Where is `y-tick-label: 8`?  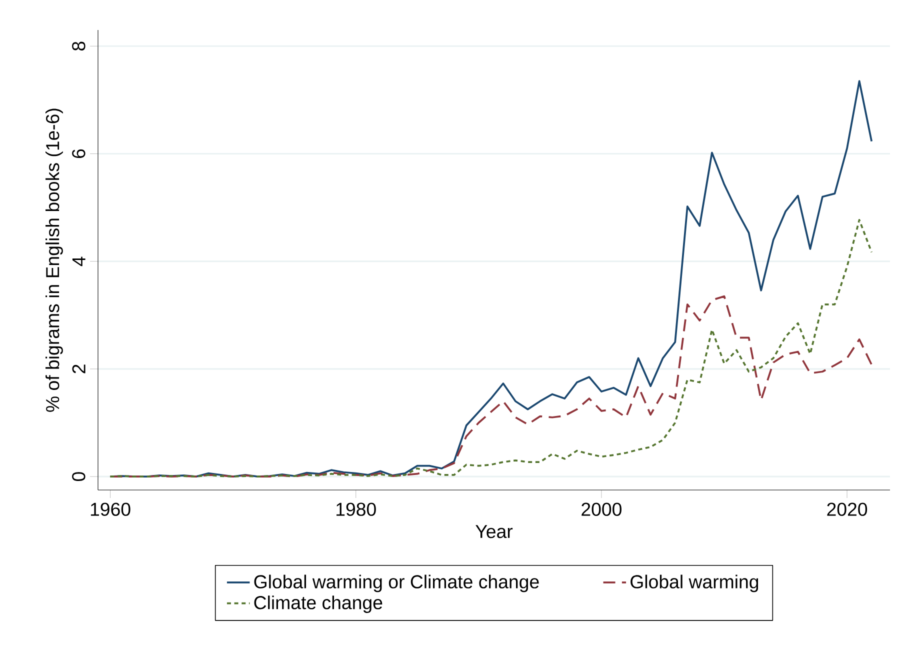
y-tick-label: 8 is located at coordinates (79, 46).